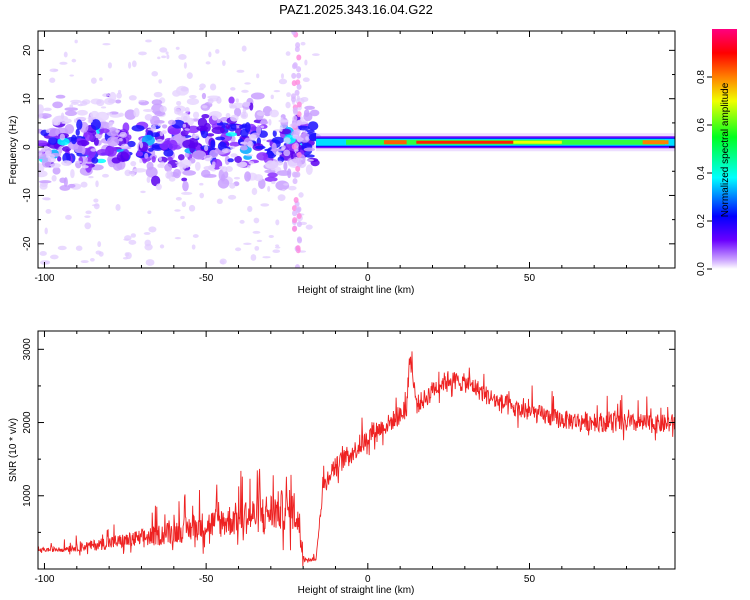 The height and width of the screenshot is (600, 750). I want to click on snr-x-tick-label: -100, so click(44, 579).